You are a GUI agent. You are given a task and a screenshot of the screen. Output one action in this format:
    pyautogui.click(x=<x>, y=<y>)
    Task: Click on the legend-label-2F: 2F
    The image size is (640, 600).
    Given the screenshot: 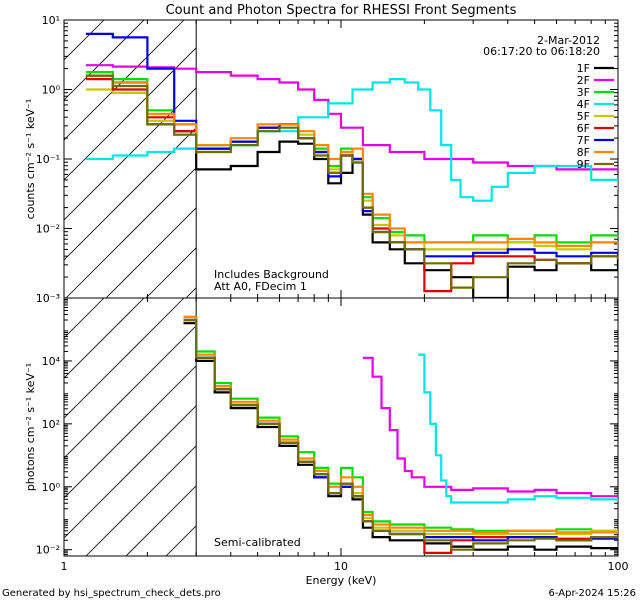 What is the action you would take?
    pyautogui.click(x=583, y=80)
    